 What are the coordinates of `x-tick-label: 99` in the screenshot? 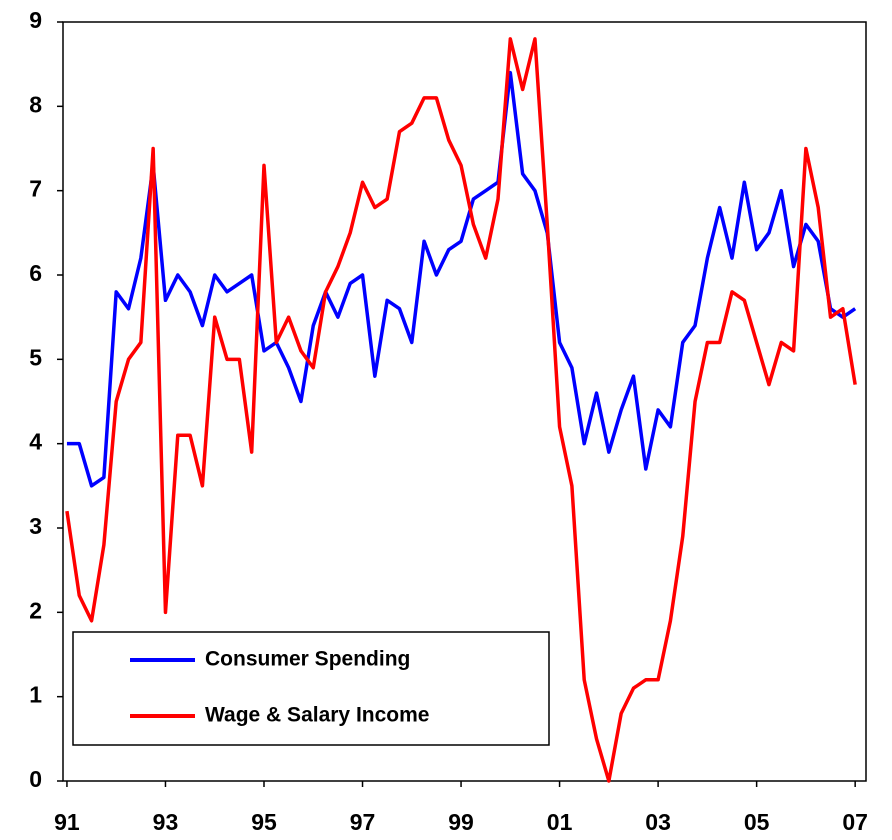 It's located at (461, 822).